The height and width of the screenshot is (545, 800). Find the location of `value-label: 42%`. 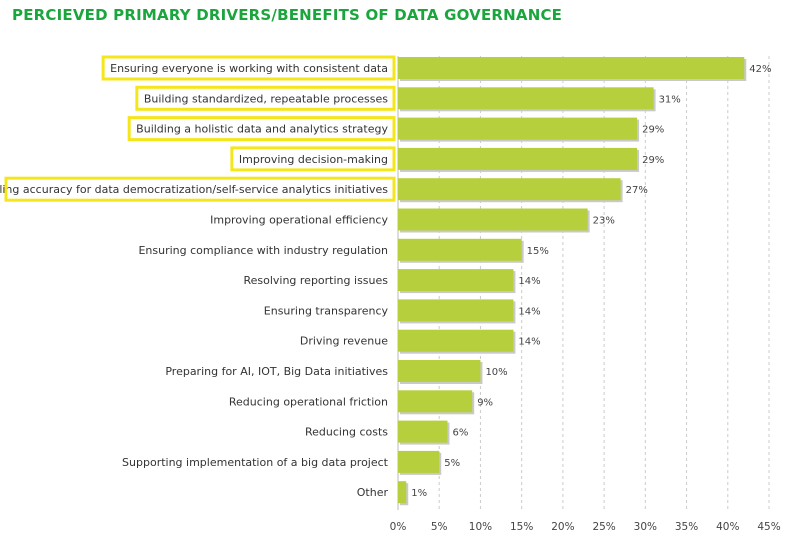

value-label: 42% is located at coordinates (760, 69).